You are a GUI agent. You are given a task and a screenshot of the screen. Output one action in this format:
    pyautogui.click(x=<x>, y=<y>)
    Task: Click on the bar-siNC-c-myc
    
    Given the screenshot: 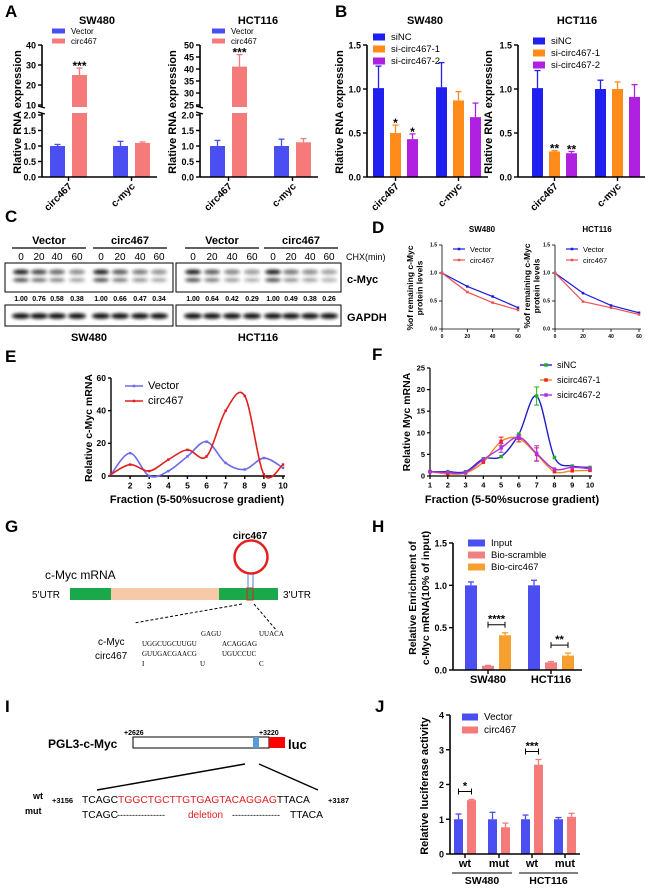 What is the action you would take?
    pyautogui.click(x=600, y=133)
    